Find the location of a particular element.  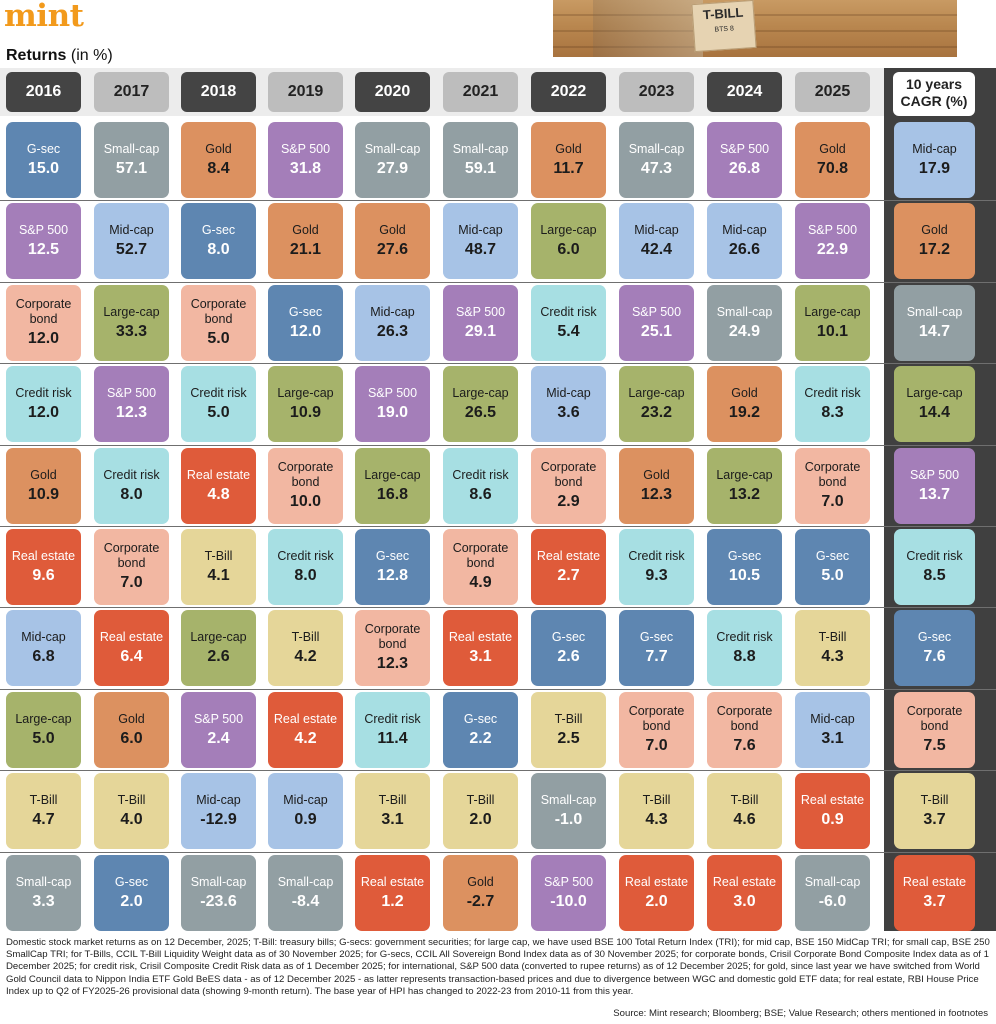

return-value: 10.9 is located at coordinates (43, 494).